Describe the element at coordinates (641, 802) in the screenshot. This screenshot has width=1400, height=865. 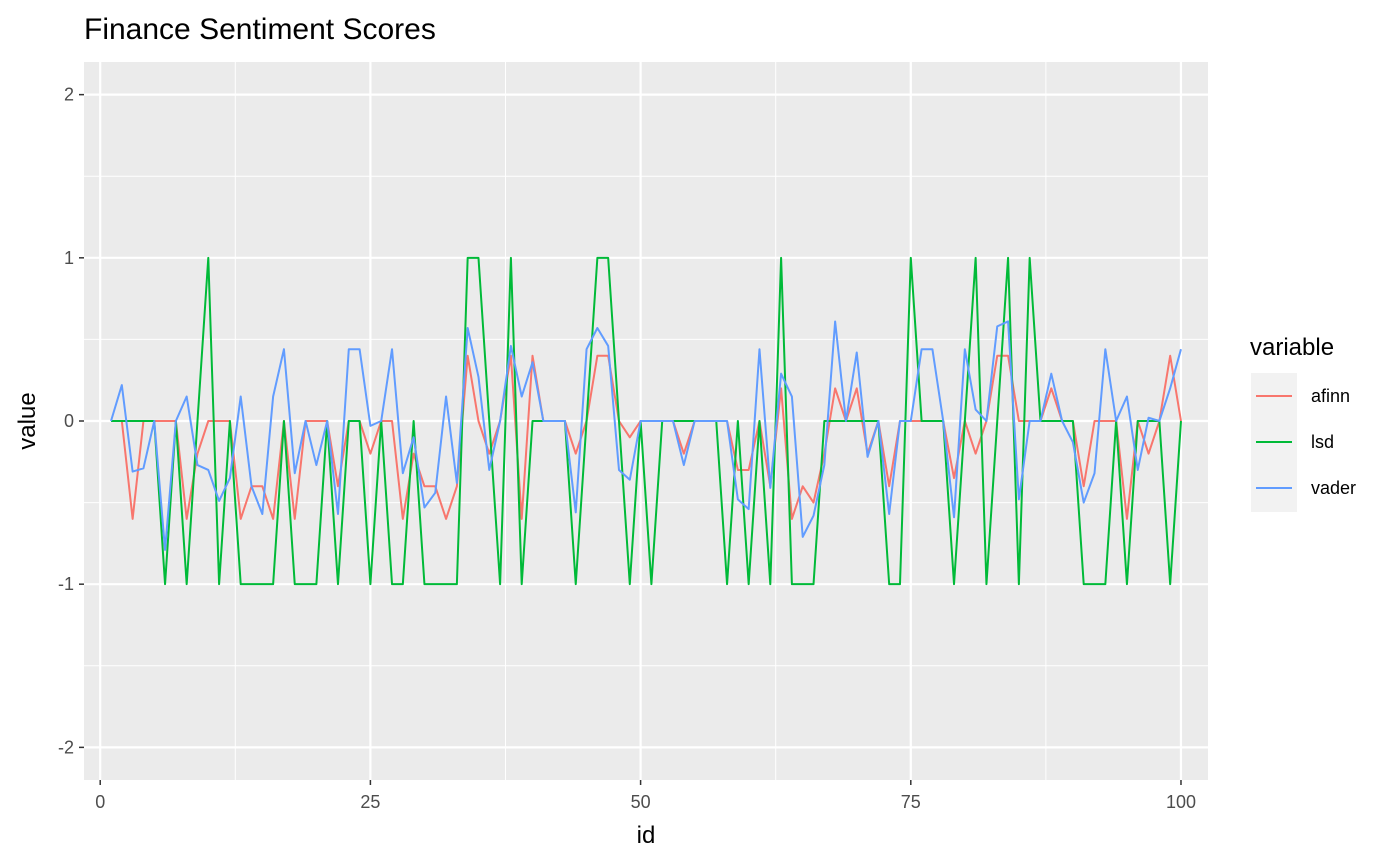
I see `x-tick-label: 50` at that location.